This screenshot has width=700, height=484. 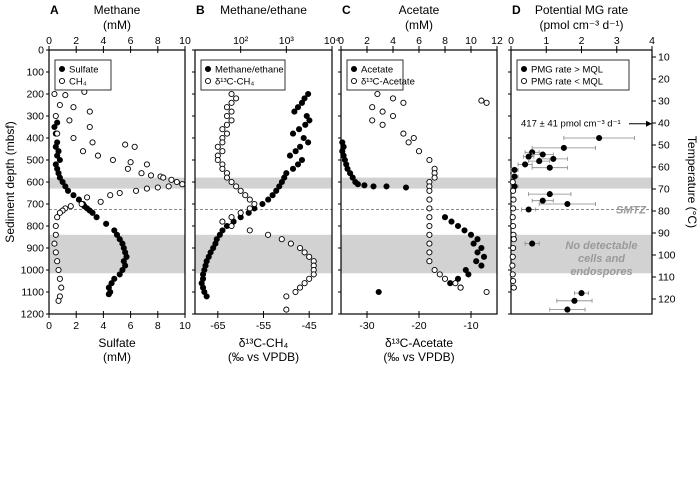 I want to click on top-axis-unit: (mM), so click(x=419, y=25).